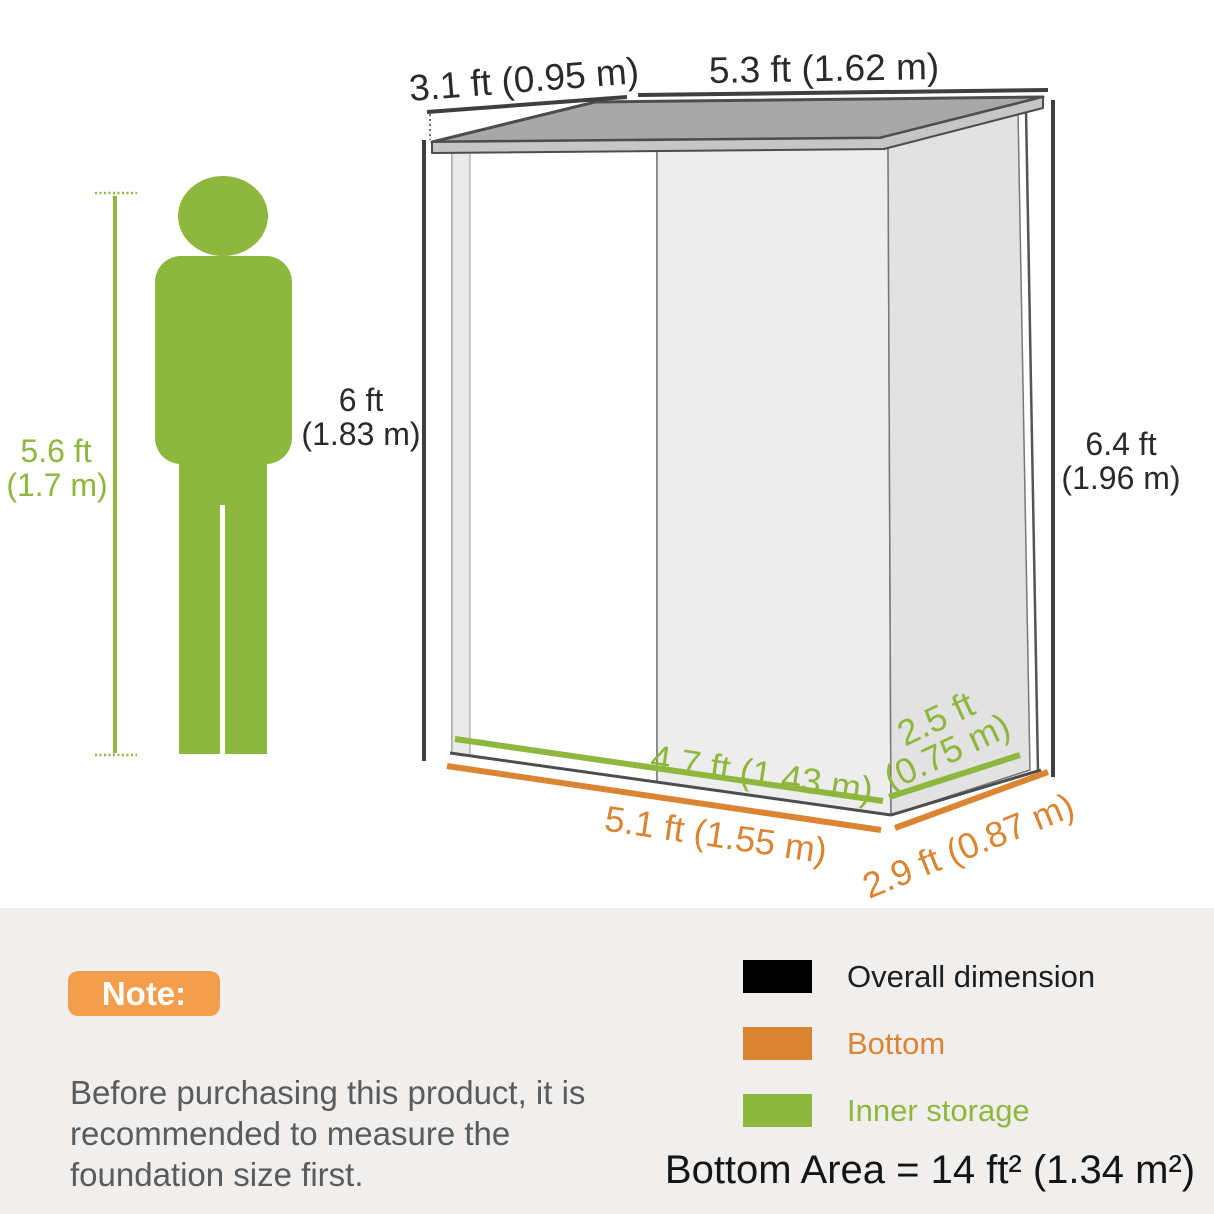 This screenshot has width=1214, height=1214. Describe the element at coordinates (360, 434) in the screenshot. I see `front-height-label-m: (1.83 m)` at that location.